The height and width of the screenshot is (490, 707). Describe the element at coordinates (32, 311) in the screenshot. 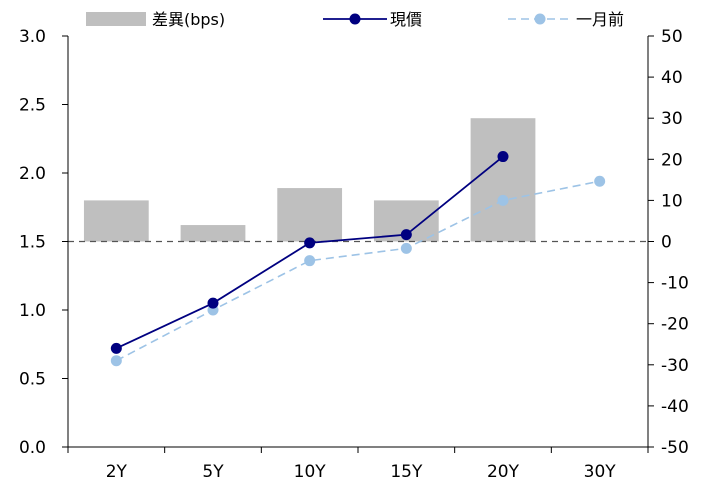

I see `left-tick-label: 1.0` at that location.